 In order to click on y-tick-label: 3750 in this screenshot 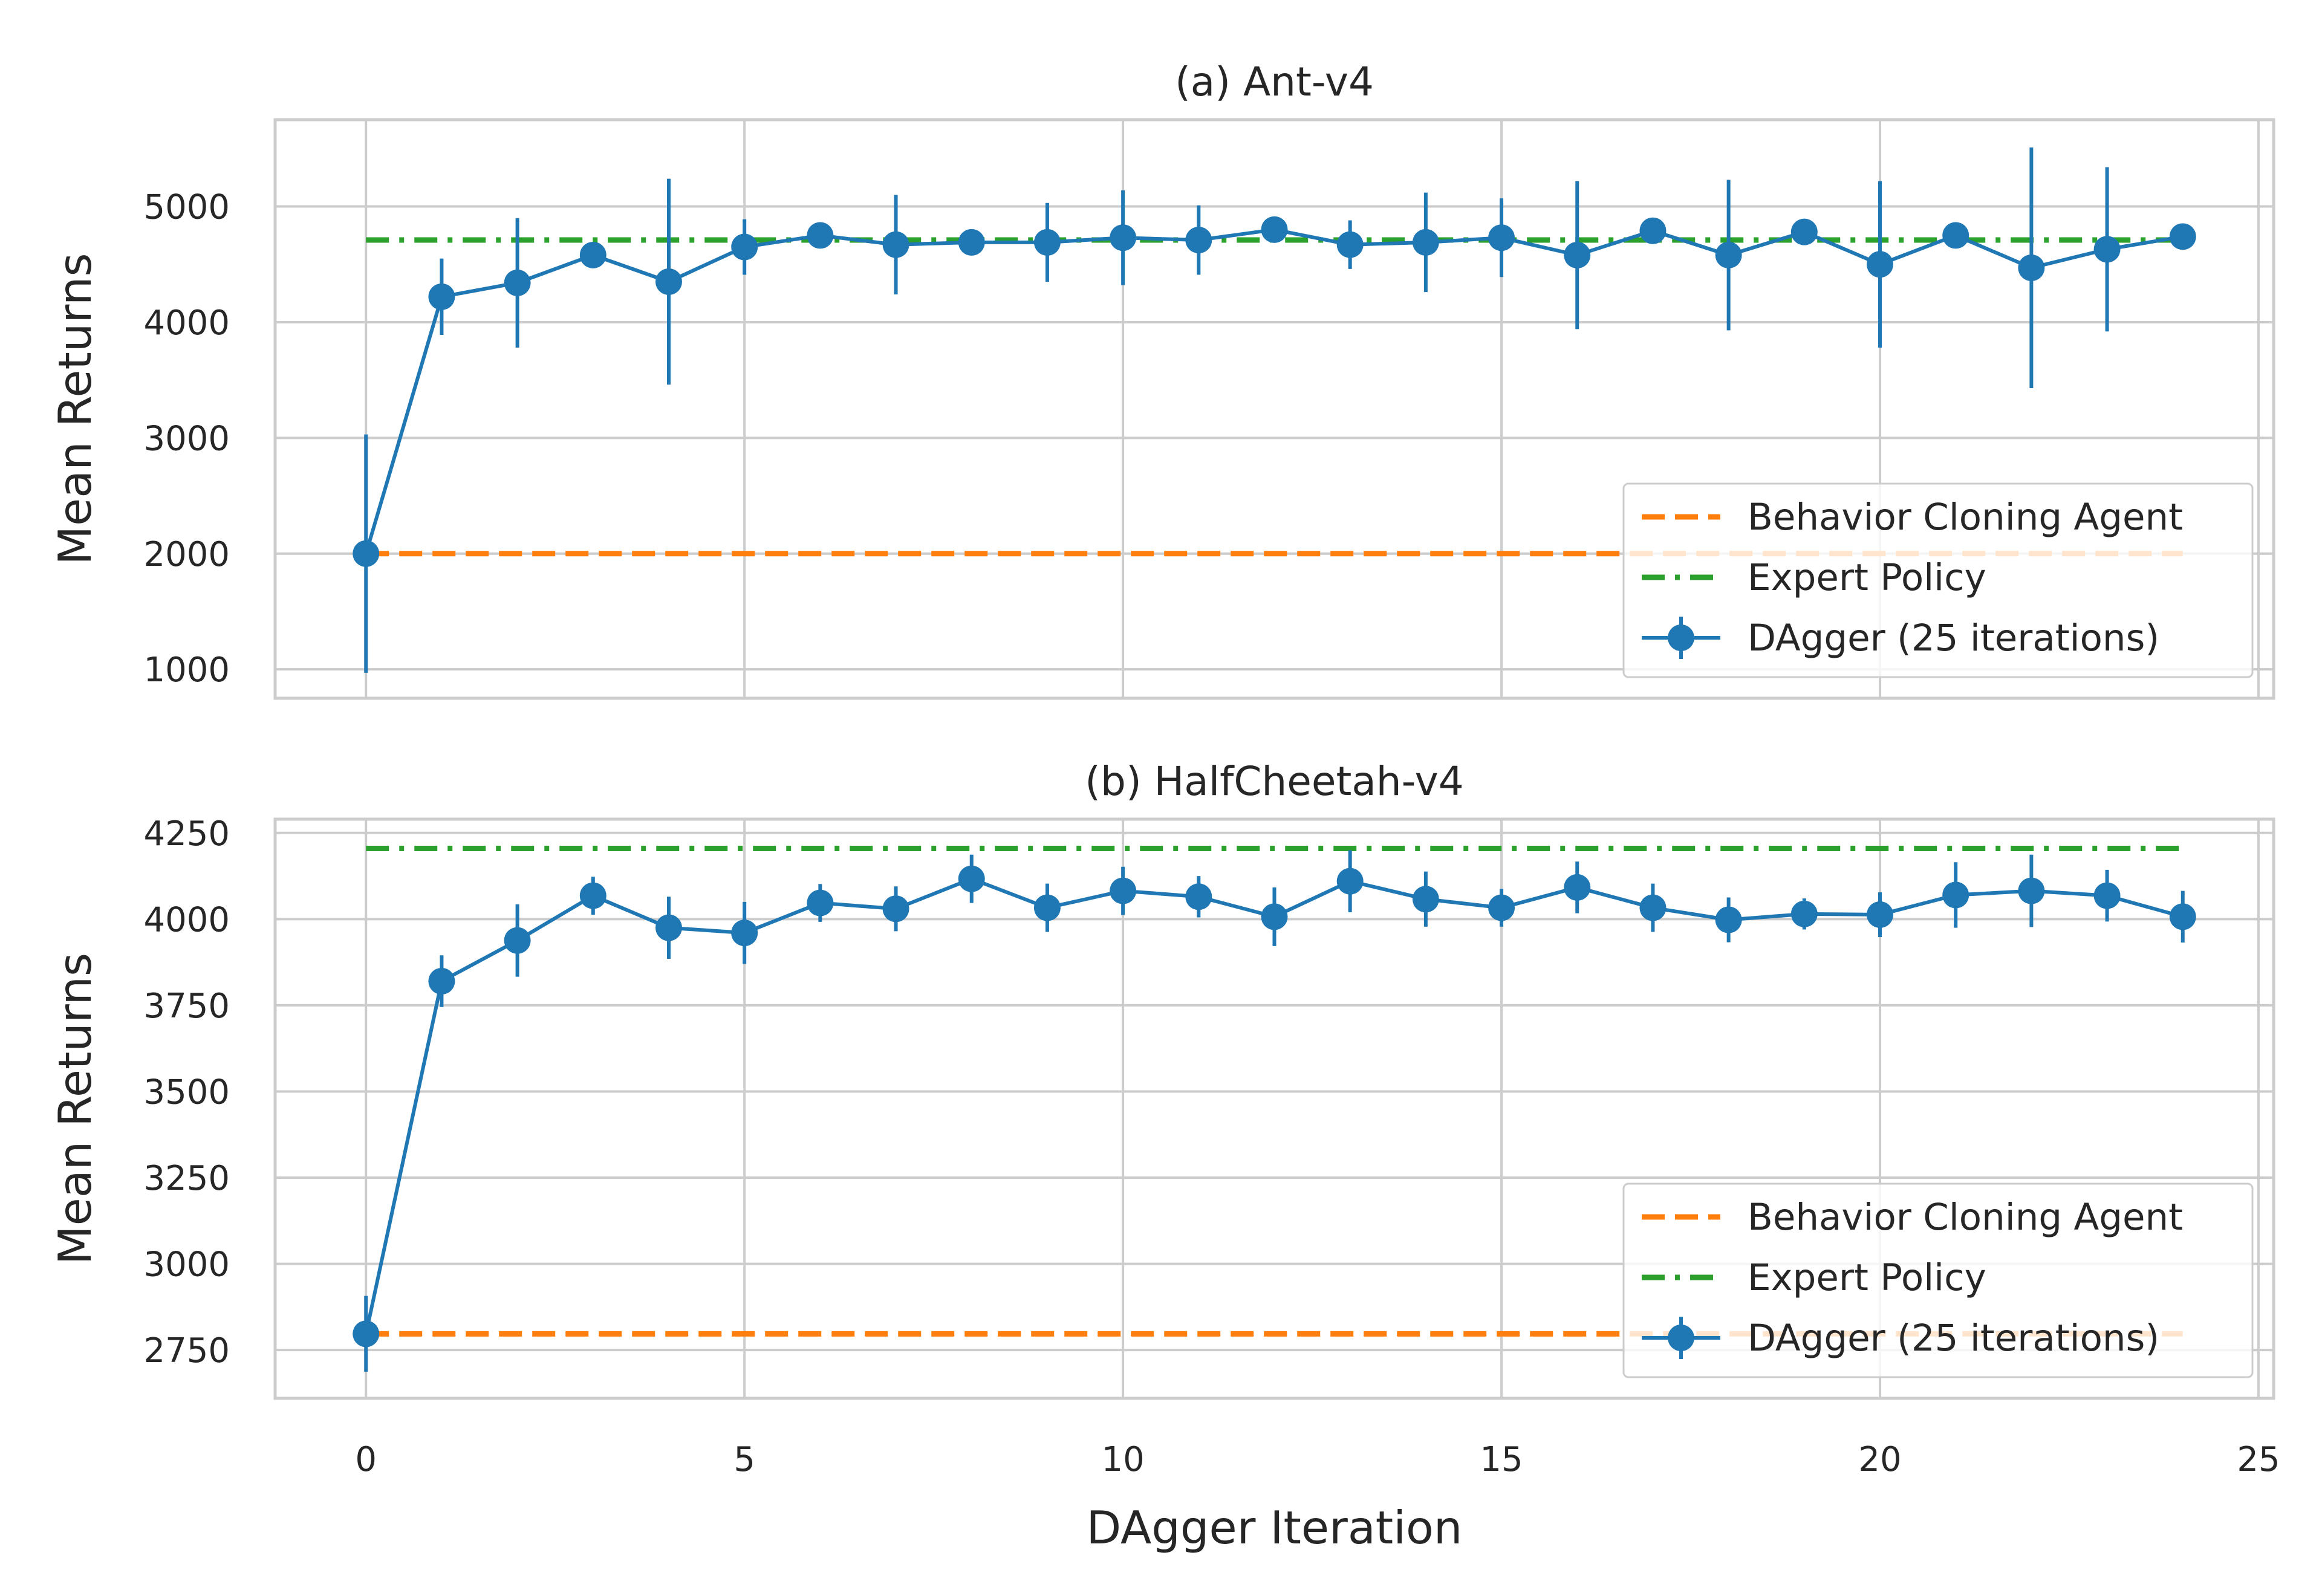, I will do `click(186, 1006)`.